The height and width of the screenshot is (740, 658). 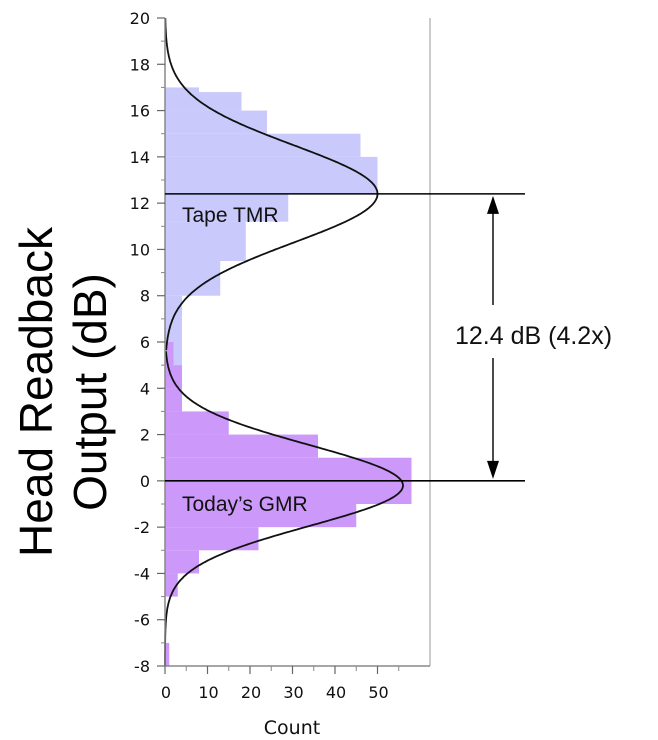 I want to click on todays-gmr-label: Today’s GMR, so click(x=245, y=504).